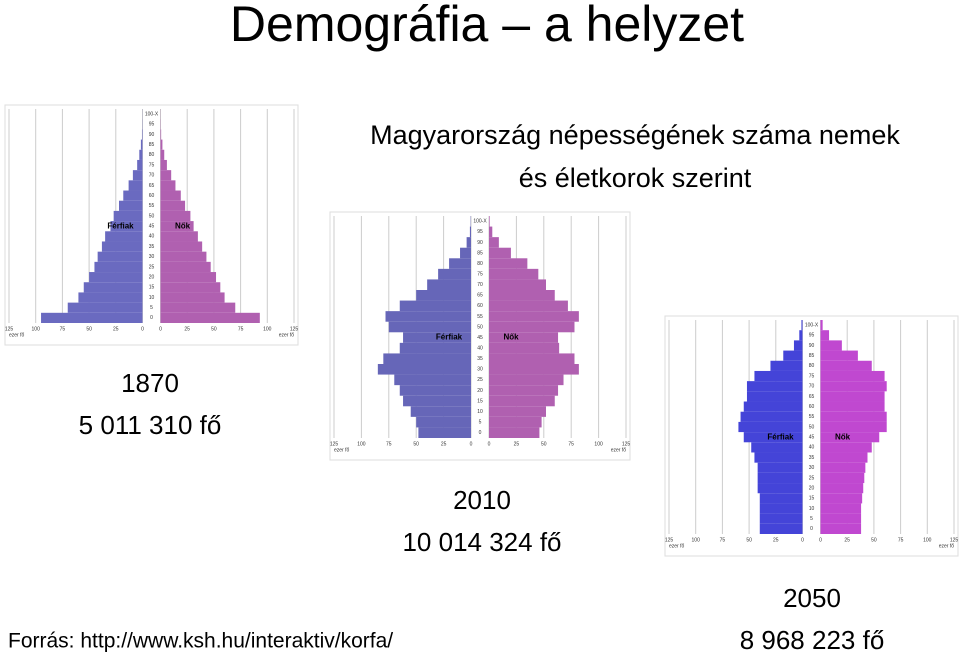 The height and width of the screenshot is (661, 960). I want to click on age-label: 55, so click(152, 206).